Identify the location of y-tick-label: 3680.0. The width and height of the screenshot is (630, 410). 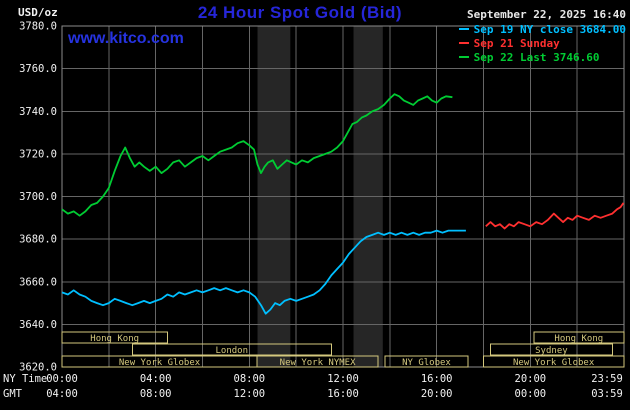
(38, 240).